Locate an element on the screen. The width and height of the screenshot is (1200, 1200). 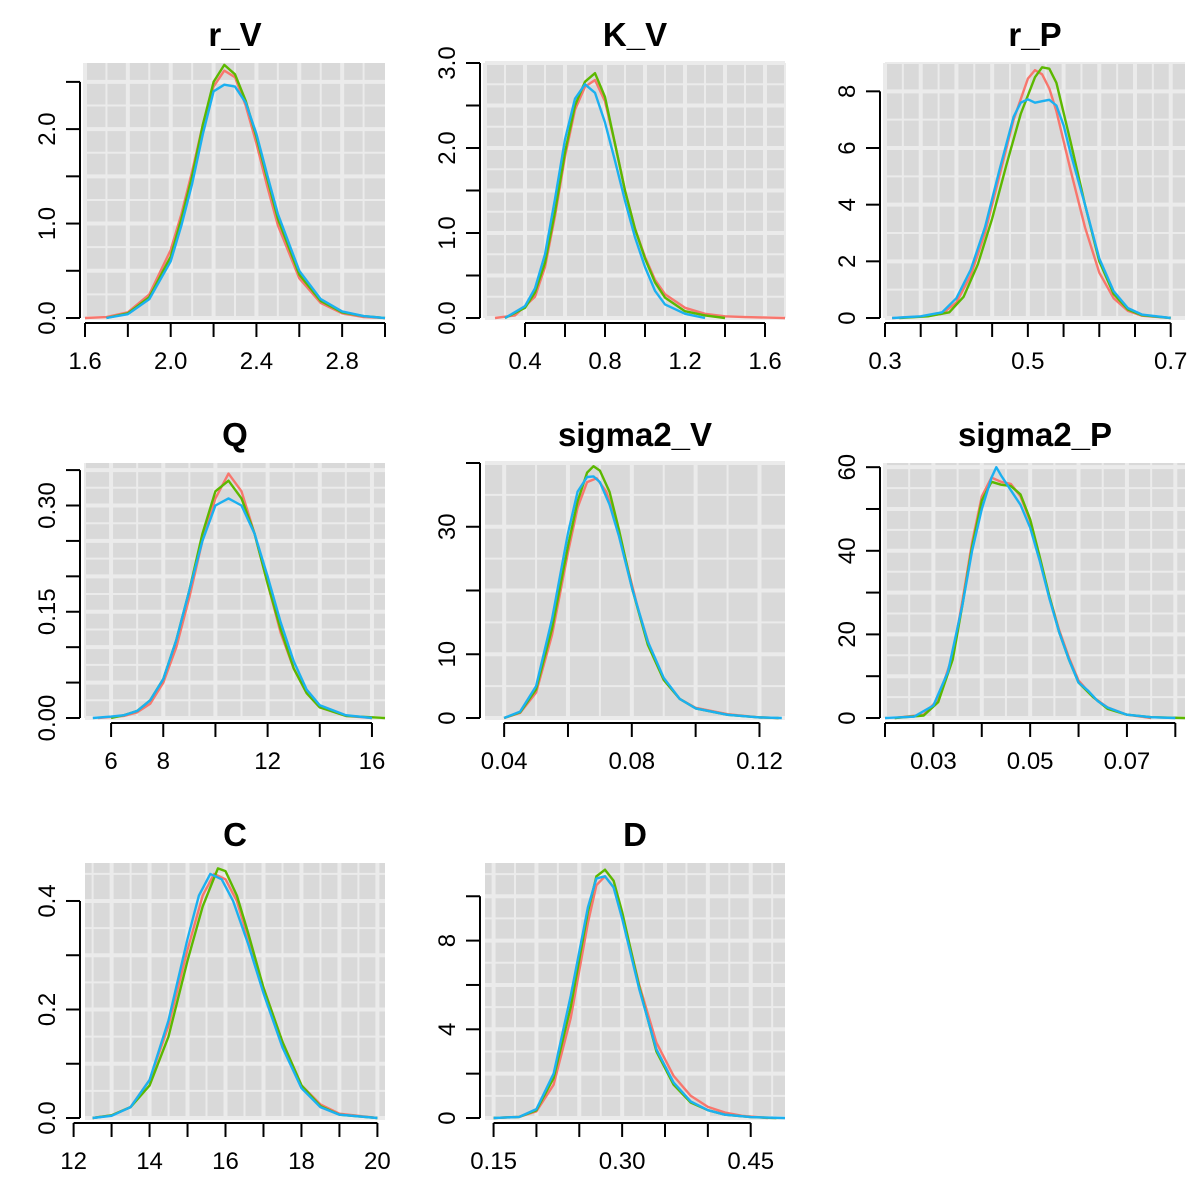
panel-d-background is located at coordinates (635, 990).